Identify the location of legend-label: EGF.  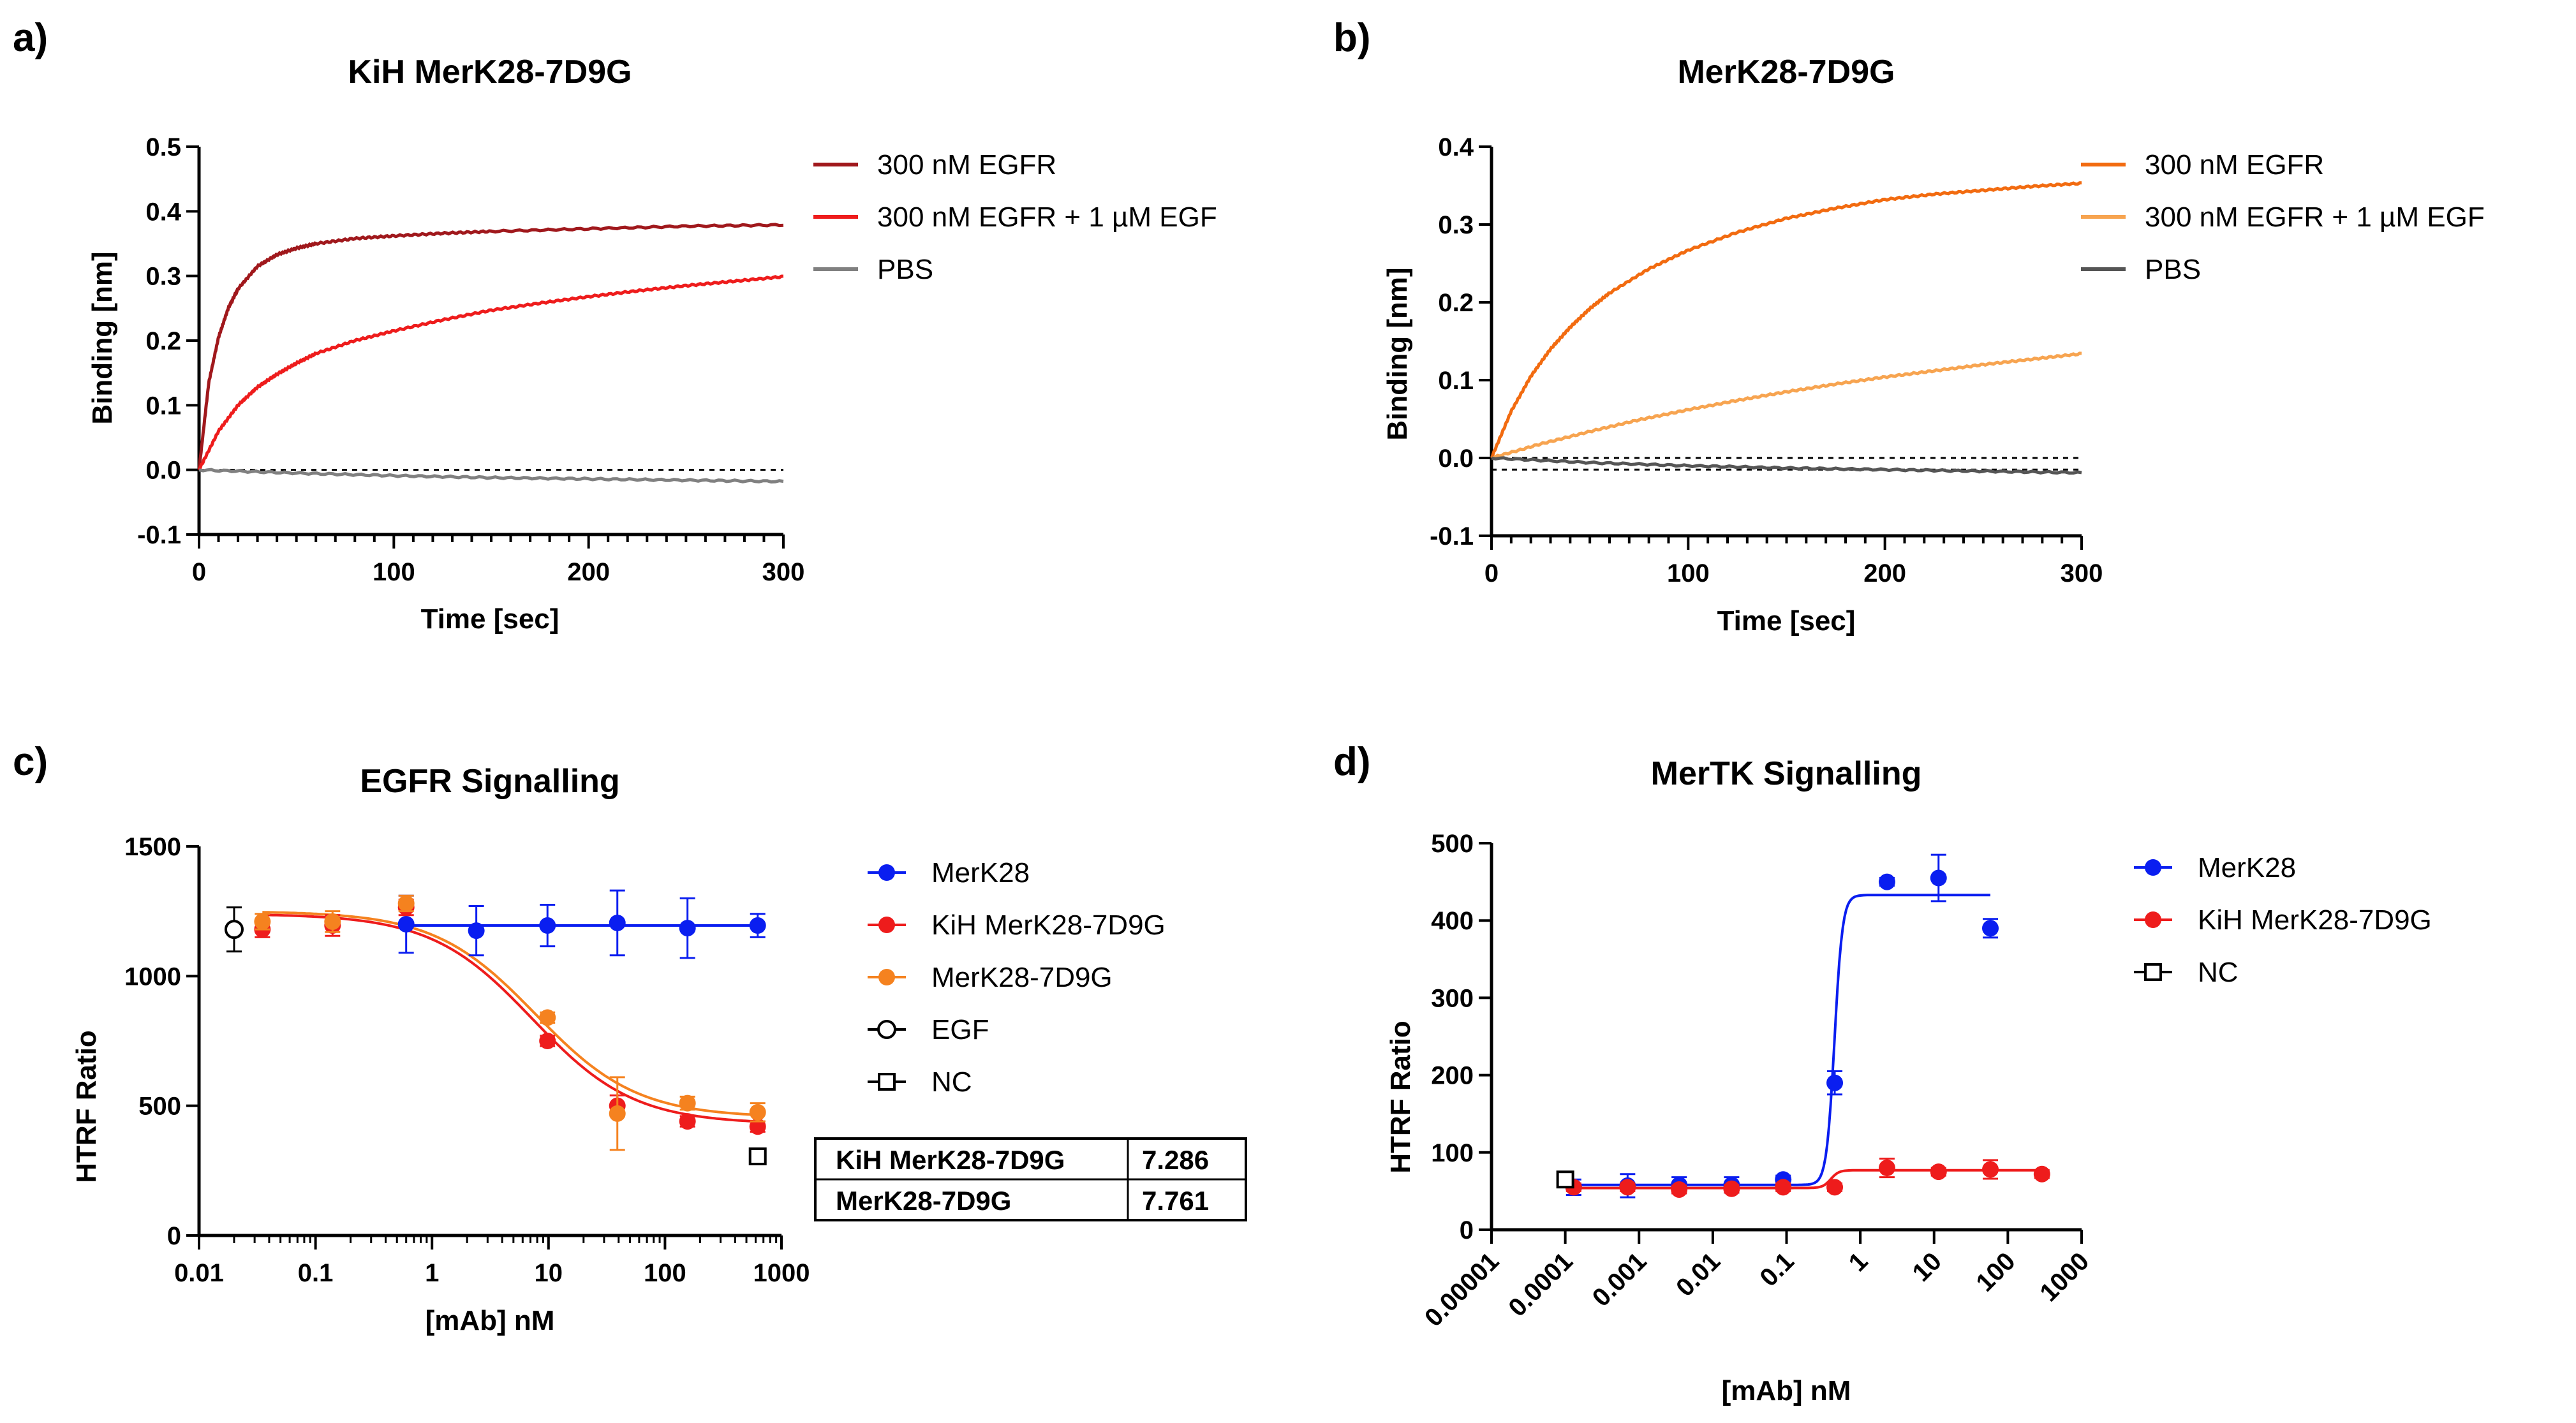
(960, 1029).